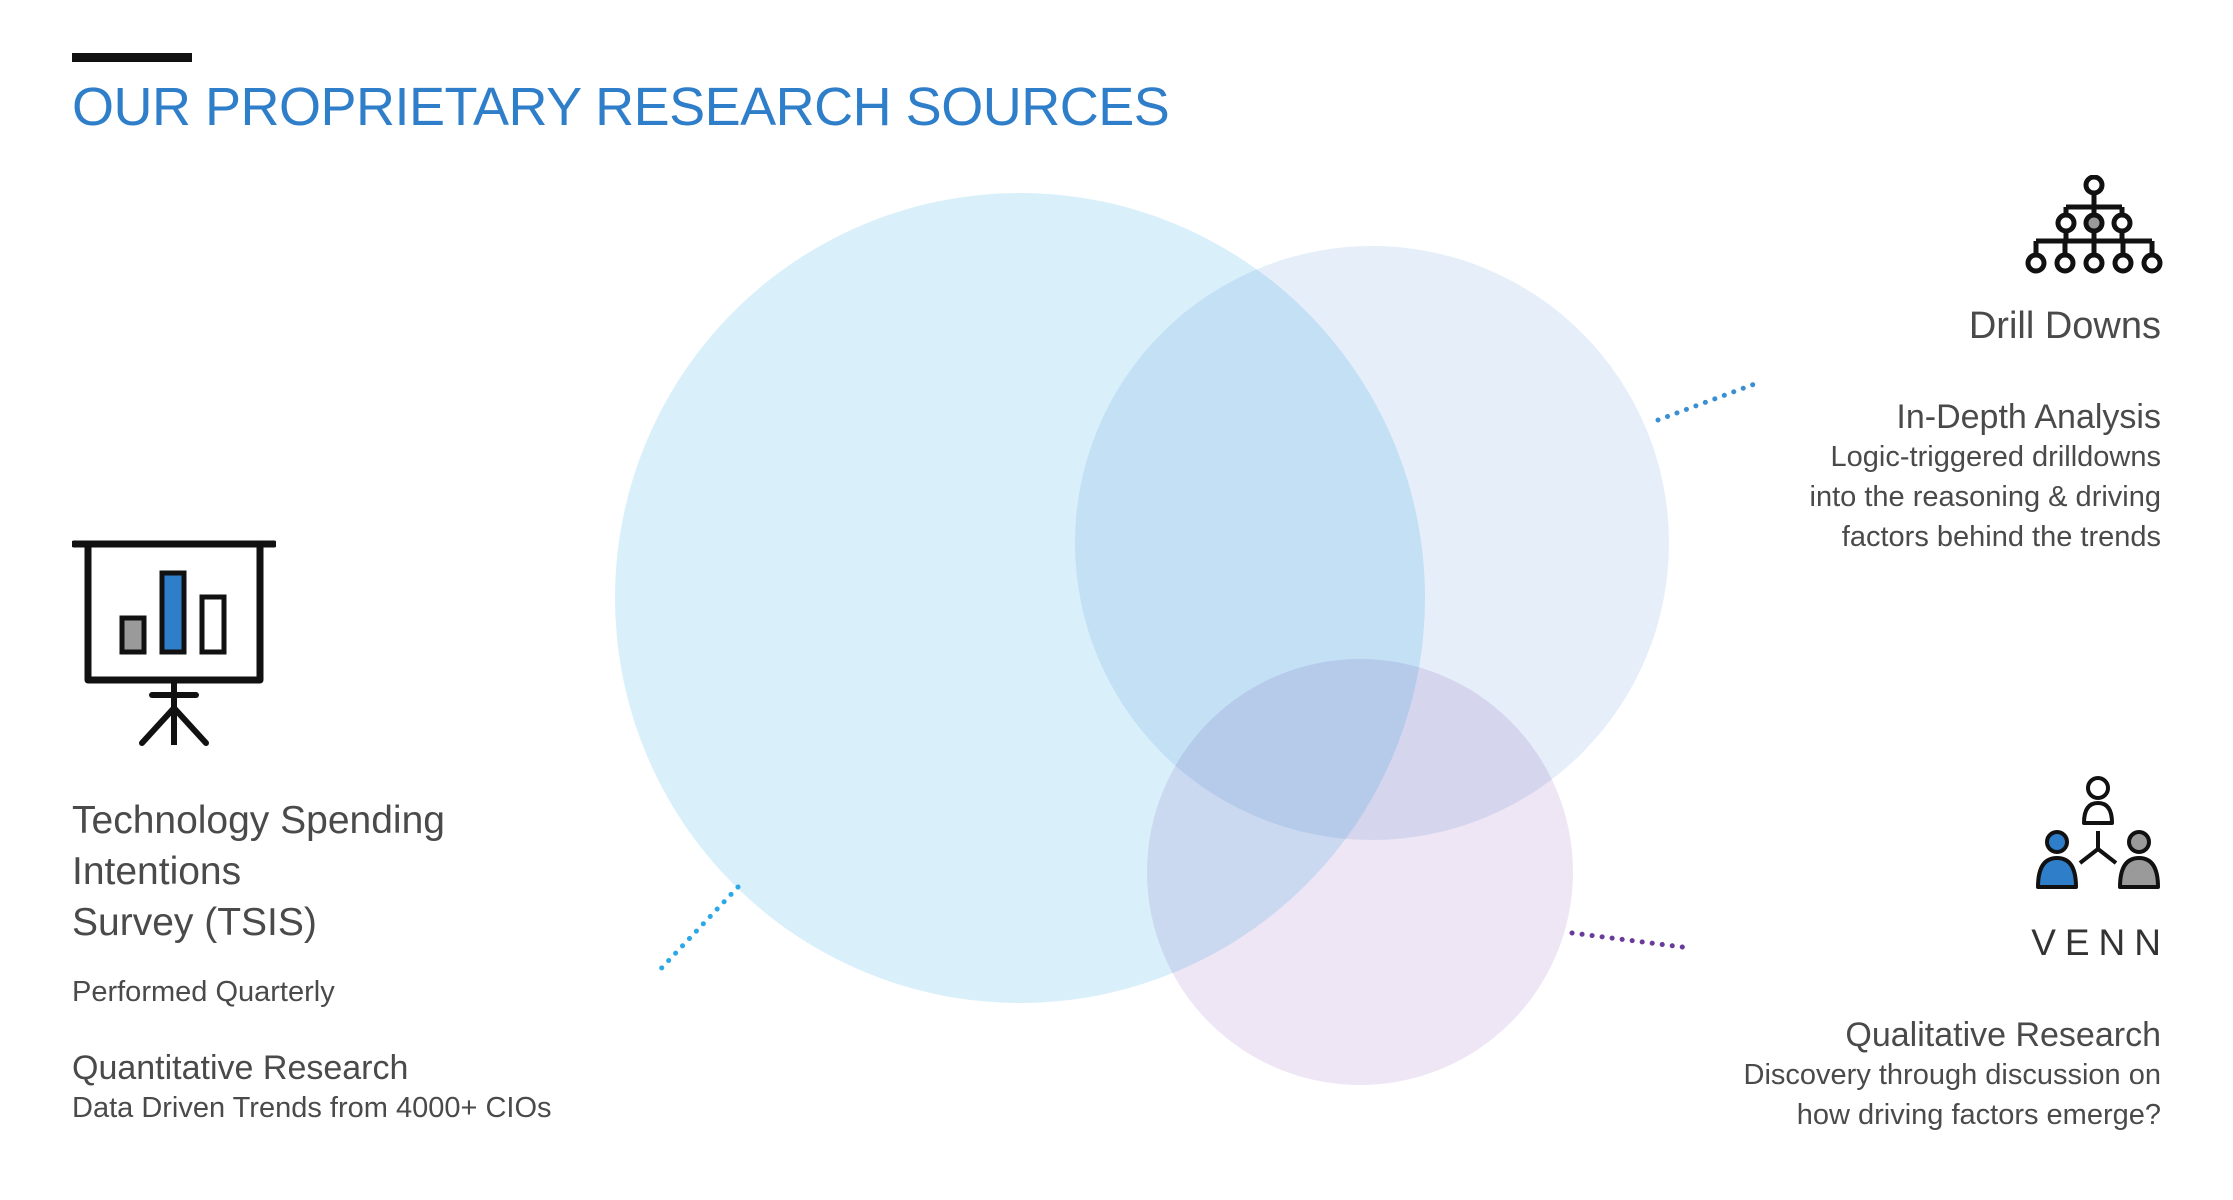 The height and width of the screenshot is (1200, 2233). Describe the element at coordinates (2028, 417) in the screenshot. I see `drilldowns-research-type: In-Depth Analysis` at that location.